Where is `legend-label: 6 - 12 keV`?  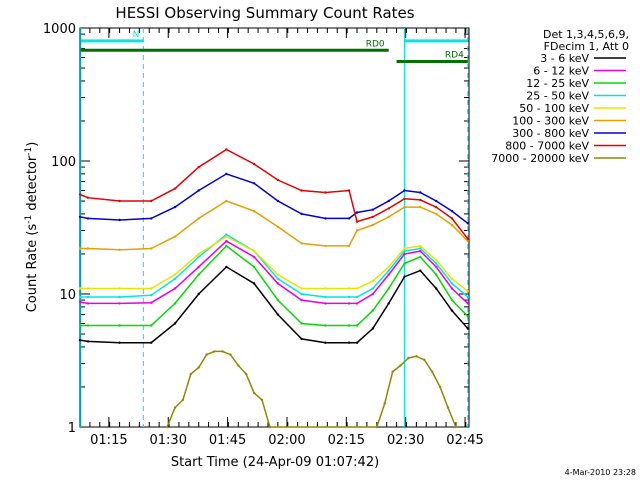 legend-label: 6 - 12 keV is located at coordinates (561, 71).